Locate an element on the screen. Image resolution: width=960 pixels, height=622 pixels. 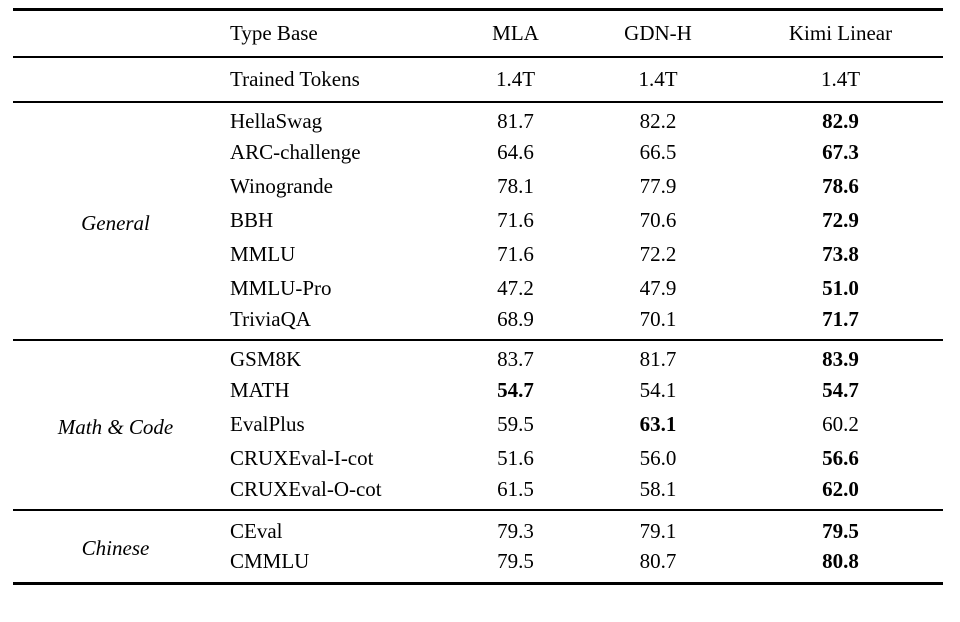
score-gdnh: 82.2 is located at coordinates (658, 121).